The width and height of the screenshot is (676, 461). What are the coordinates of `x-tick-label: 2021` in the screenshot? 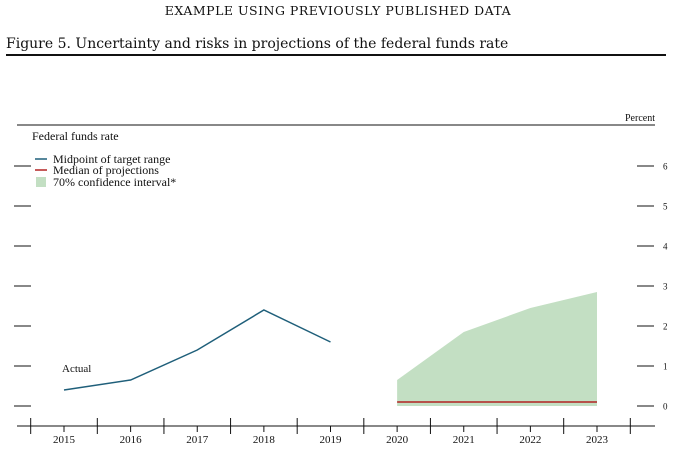 It's located at (464, 440).